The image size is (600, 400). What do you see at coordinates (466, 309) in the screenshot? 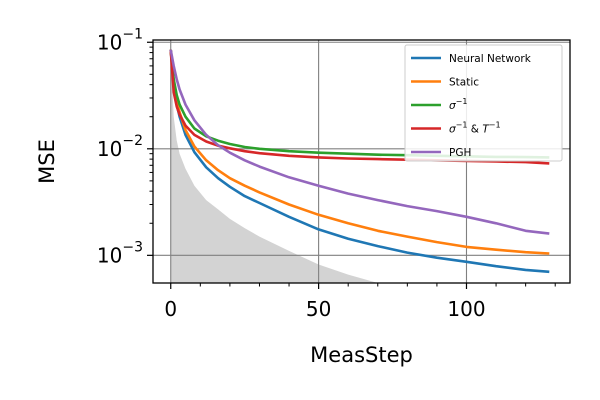
I see `x-tick-label: 100` at bounding box center [466, 309].